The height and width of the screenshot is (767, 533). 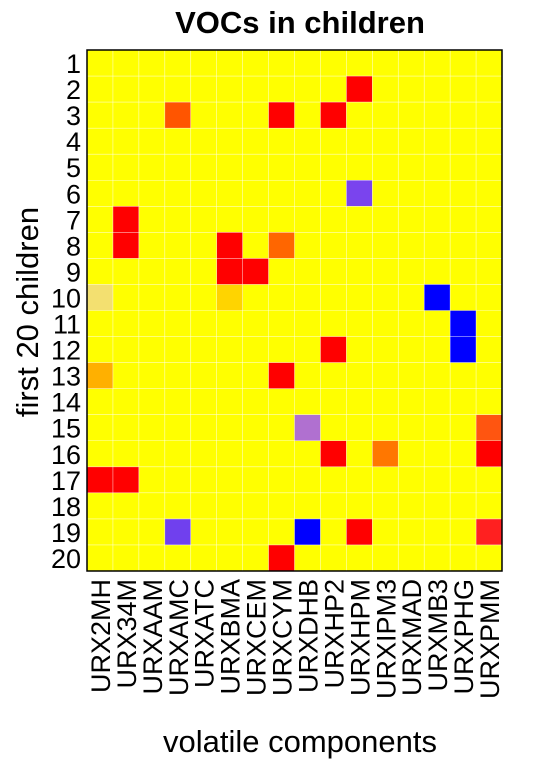 What do you see at coordinates (231, 637) in the screenshot?
I see `x-tick-label: URXBMA` at bounding box center [231, 637].